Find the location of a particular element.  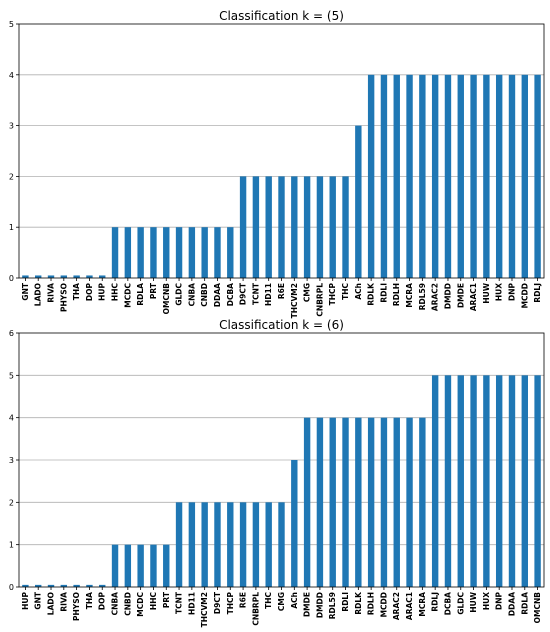

x-tick-label: CMG is located at coordinates (281, 601).